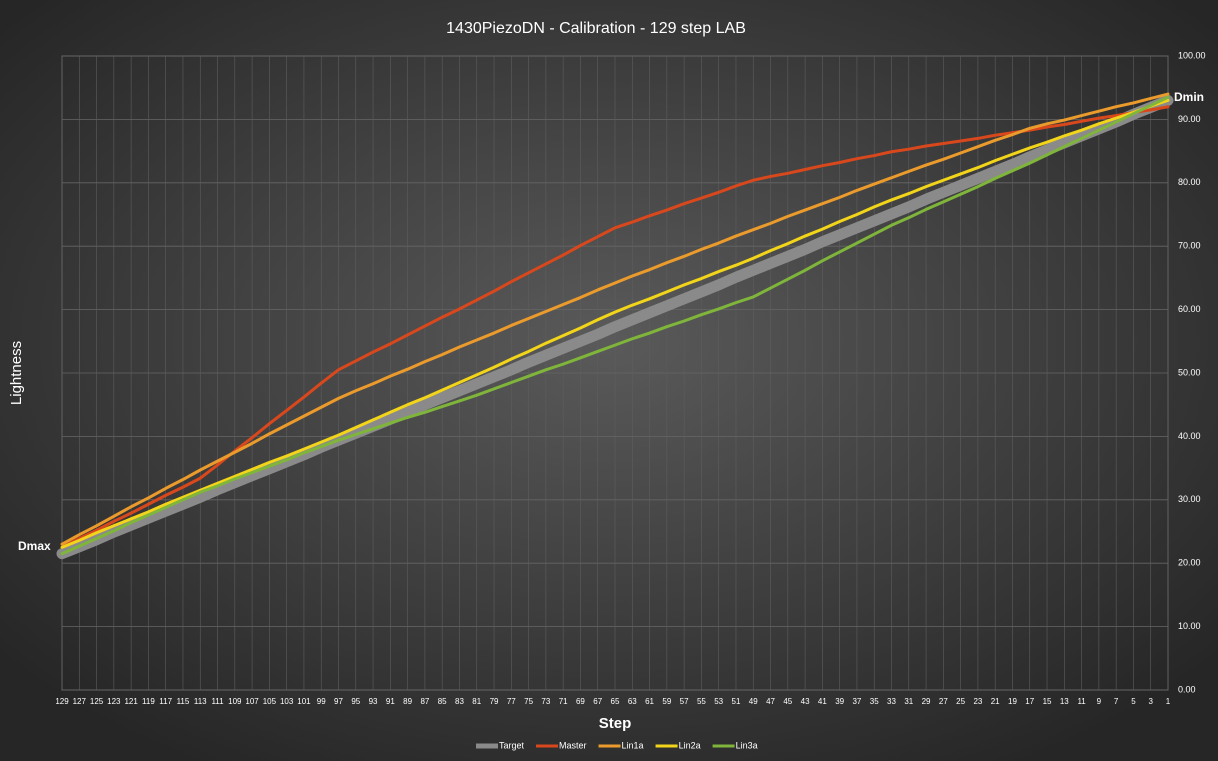 Image resolution: width=1218 pixels, height=761 pixels. Describe the element at coordinates (34, 546) in the screenshot. I see `annotation: Dmax` at that location.